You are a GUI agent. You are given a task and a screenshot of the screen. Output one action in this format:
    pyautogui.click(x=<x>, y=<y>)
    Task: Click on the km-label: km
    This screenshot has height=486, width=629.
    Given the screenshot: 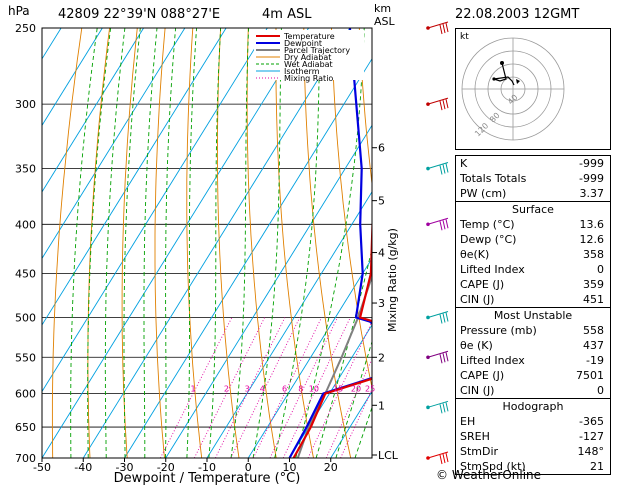 What is the action you would take?
    pyautogui.click(x=383, y=8)
    